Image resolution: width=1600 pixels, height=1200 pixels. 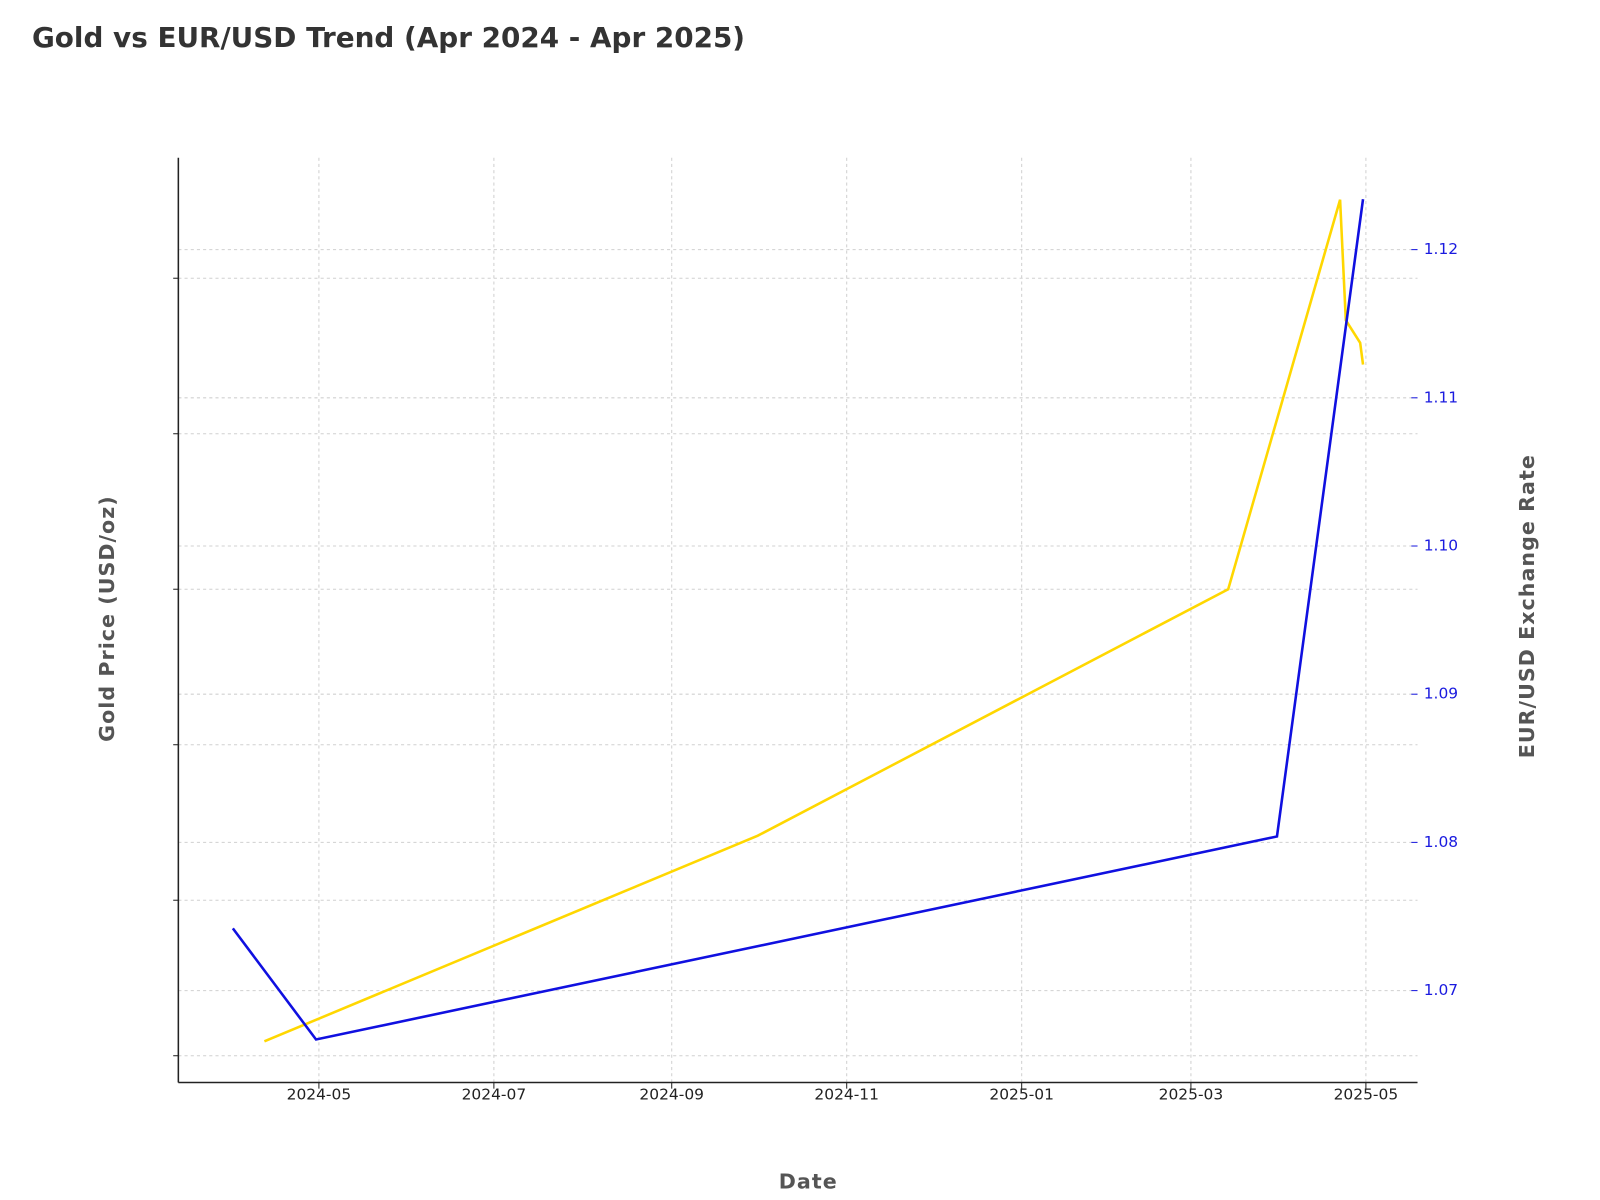 What do you see at coordinates (671, 1094) in the screenshot?
I see `x-tick-label: 2024-09` at bounding box center [671, 1094].